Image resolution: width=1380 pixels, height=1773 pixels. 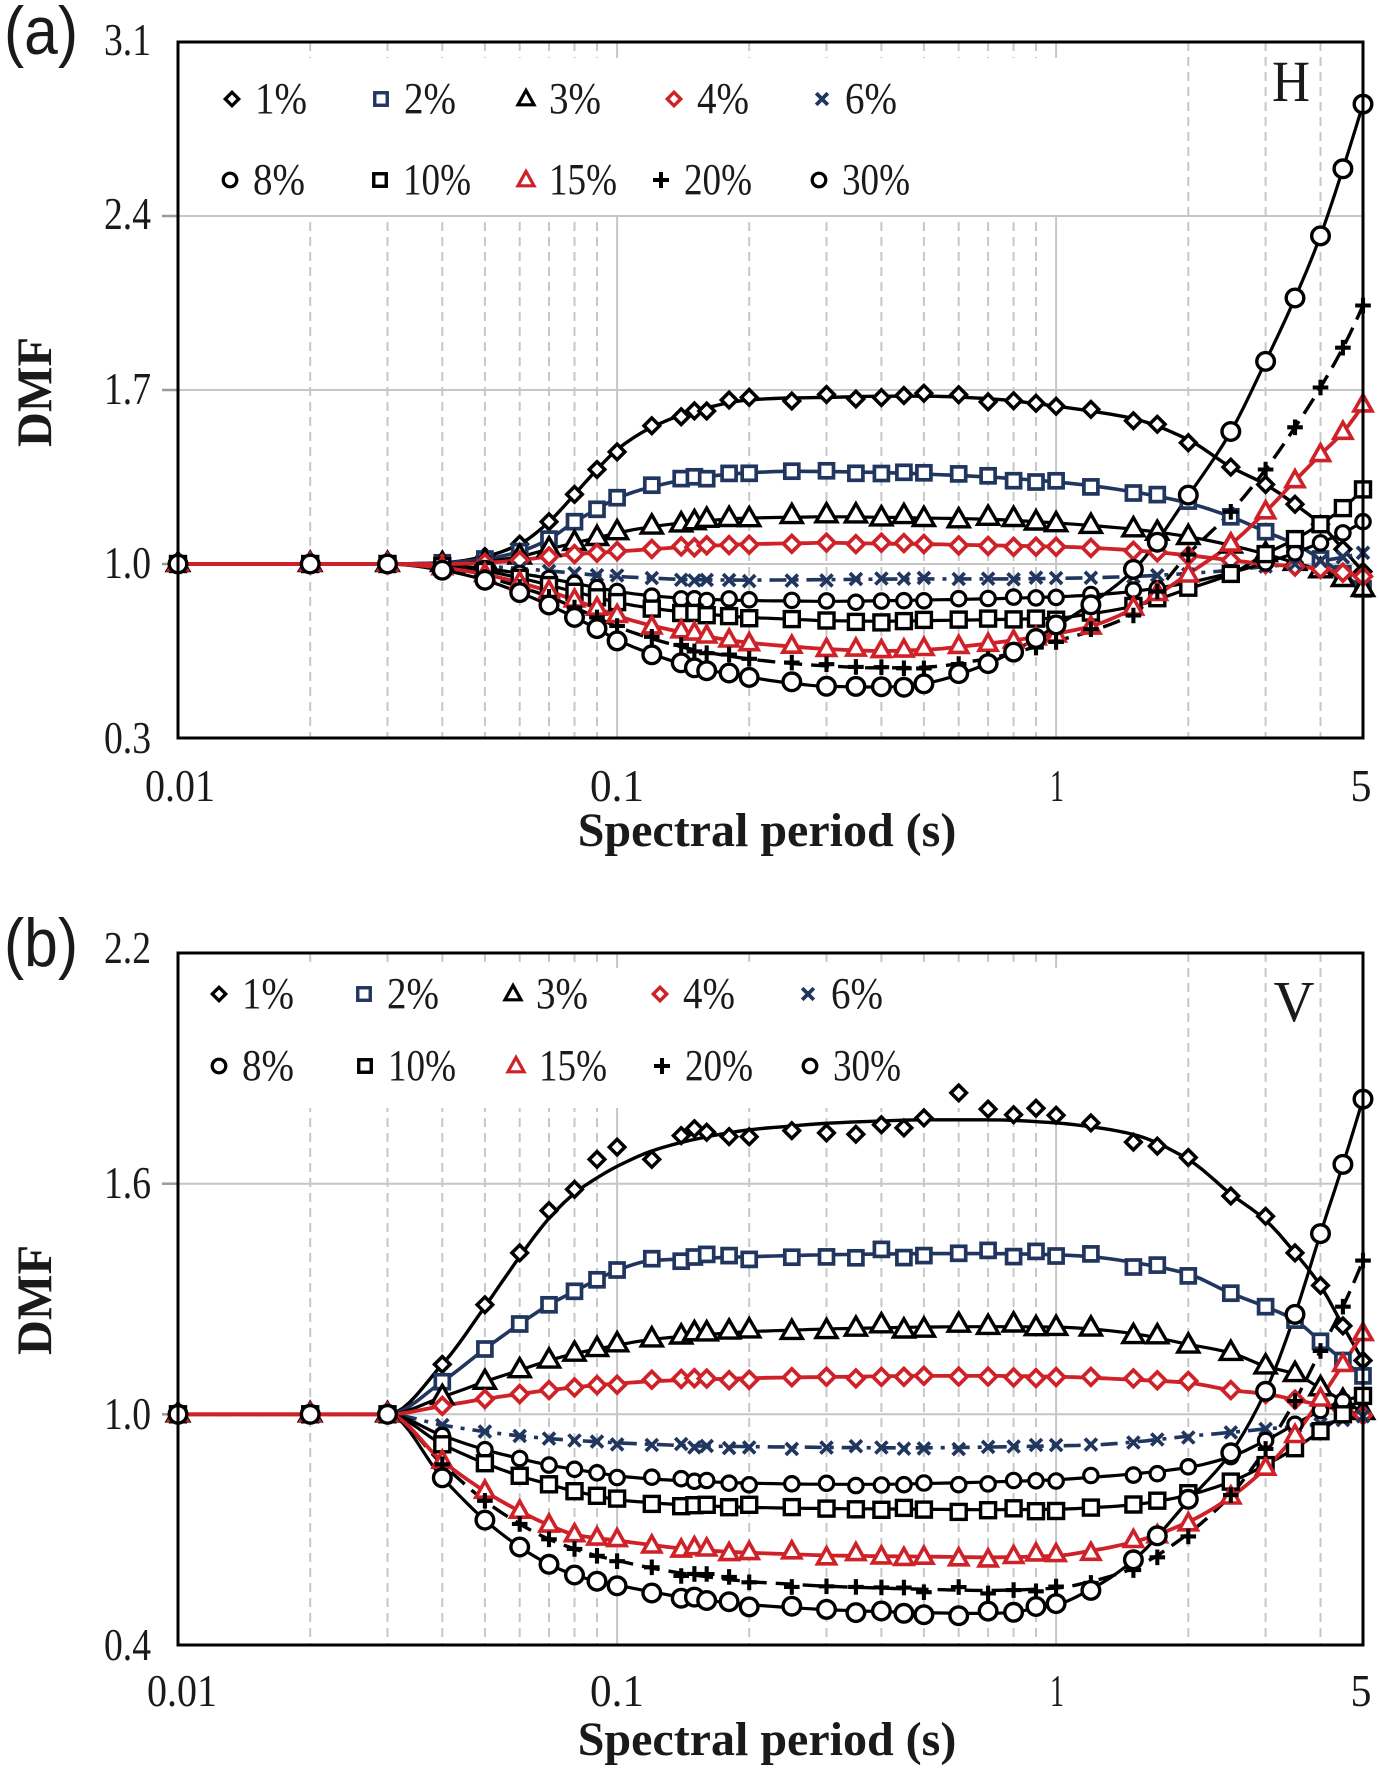 What do you see at coordinates (127, 737) in the screenshot?
I see `svg-text: 0.3` at bounding box center [127, 737].